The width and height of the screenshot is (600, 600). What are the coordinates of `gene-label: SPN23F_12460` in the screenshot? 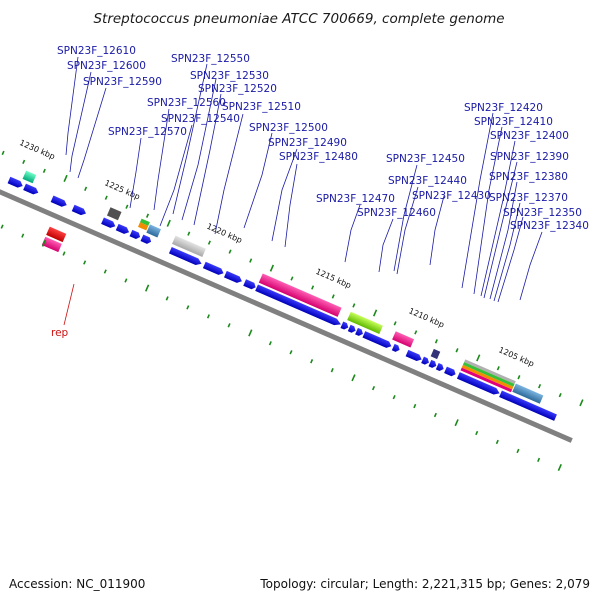 It's located at (396, 213).